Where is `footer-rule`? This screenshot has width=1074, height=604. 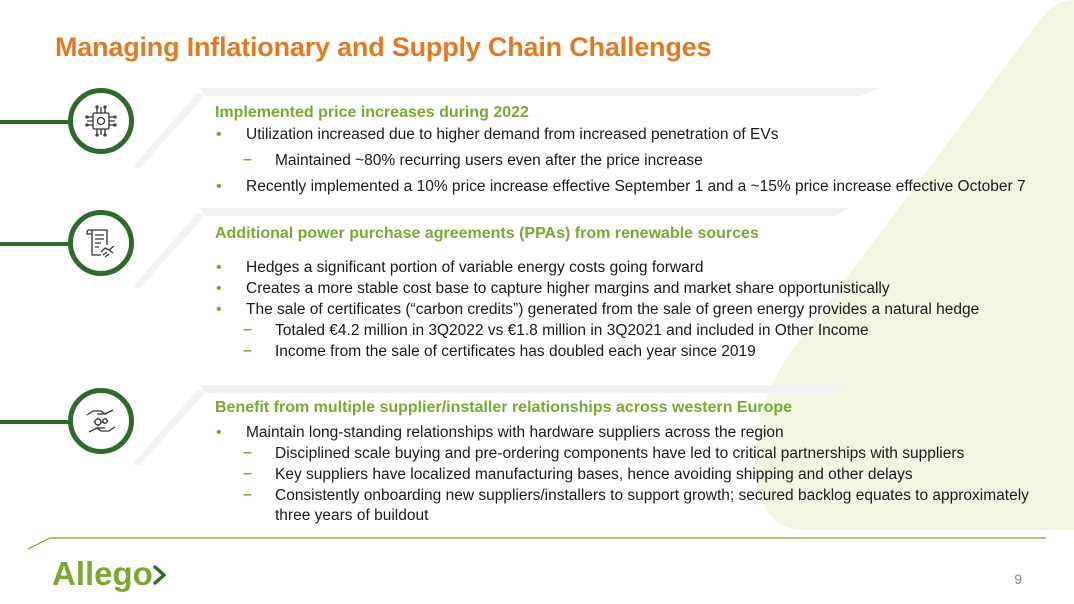 footer-rule is located at coordinates (536, 543).